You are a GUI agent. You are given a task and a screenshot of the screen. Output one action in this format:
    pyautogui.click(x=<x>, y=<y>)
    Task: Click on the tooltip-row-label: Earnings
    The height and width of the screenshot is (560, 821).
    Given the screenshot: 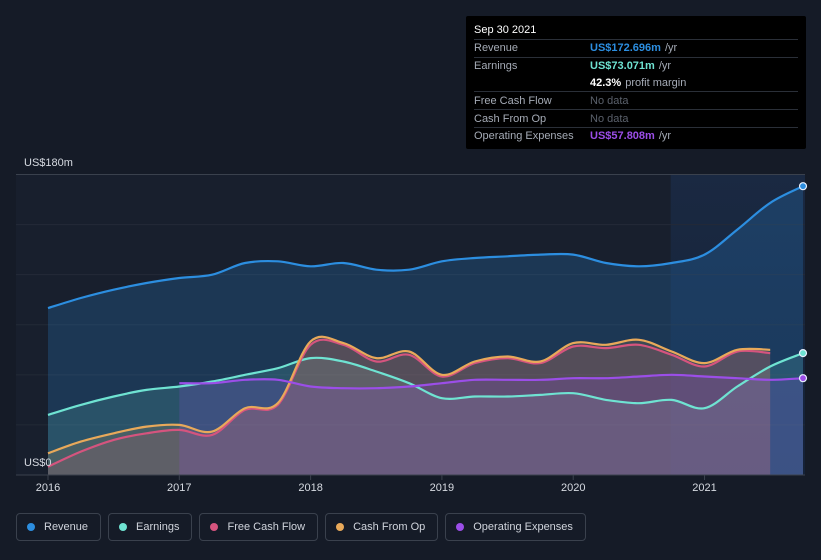 What is the action you would take?
    pyautogui.click(x=496, y=66)
    